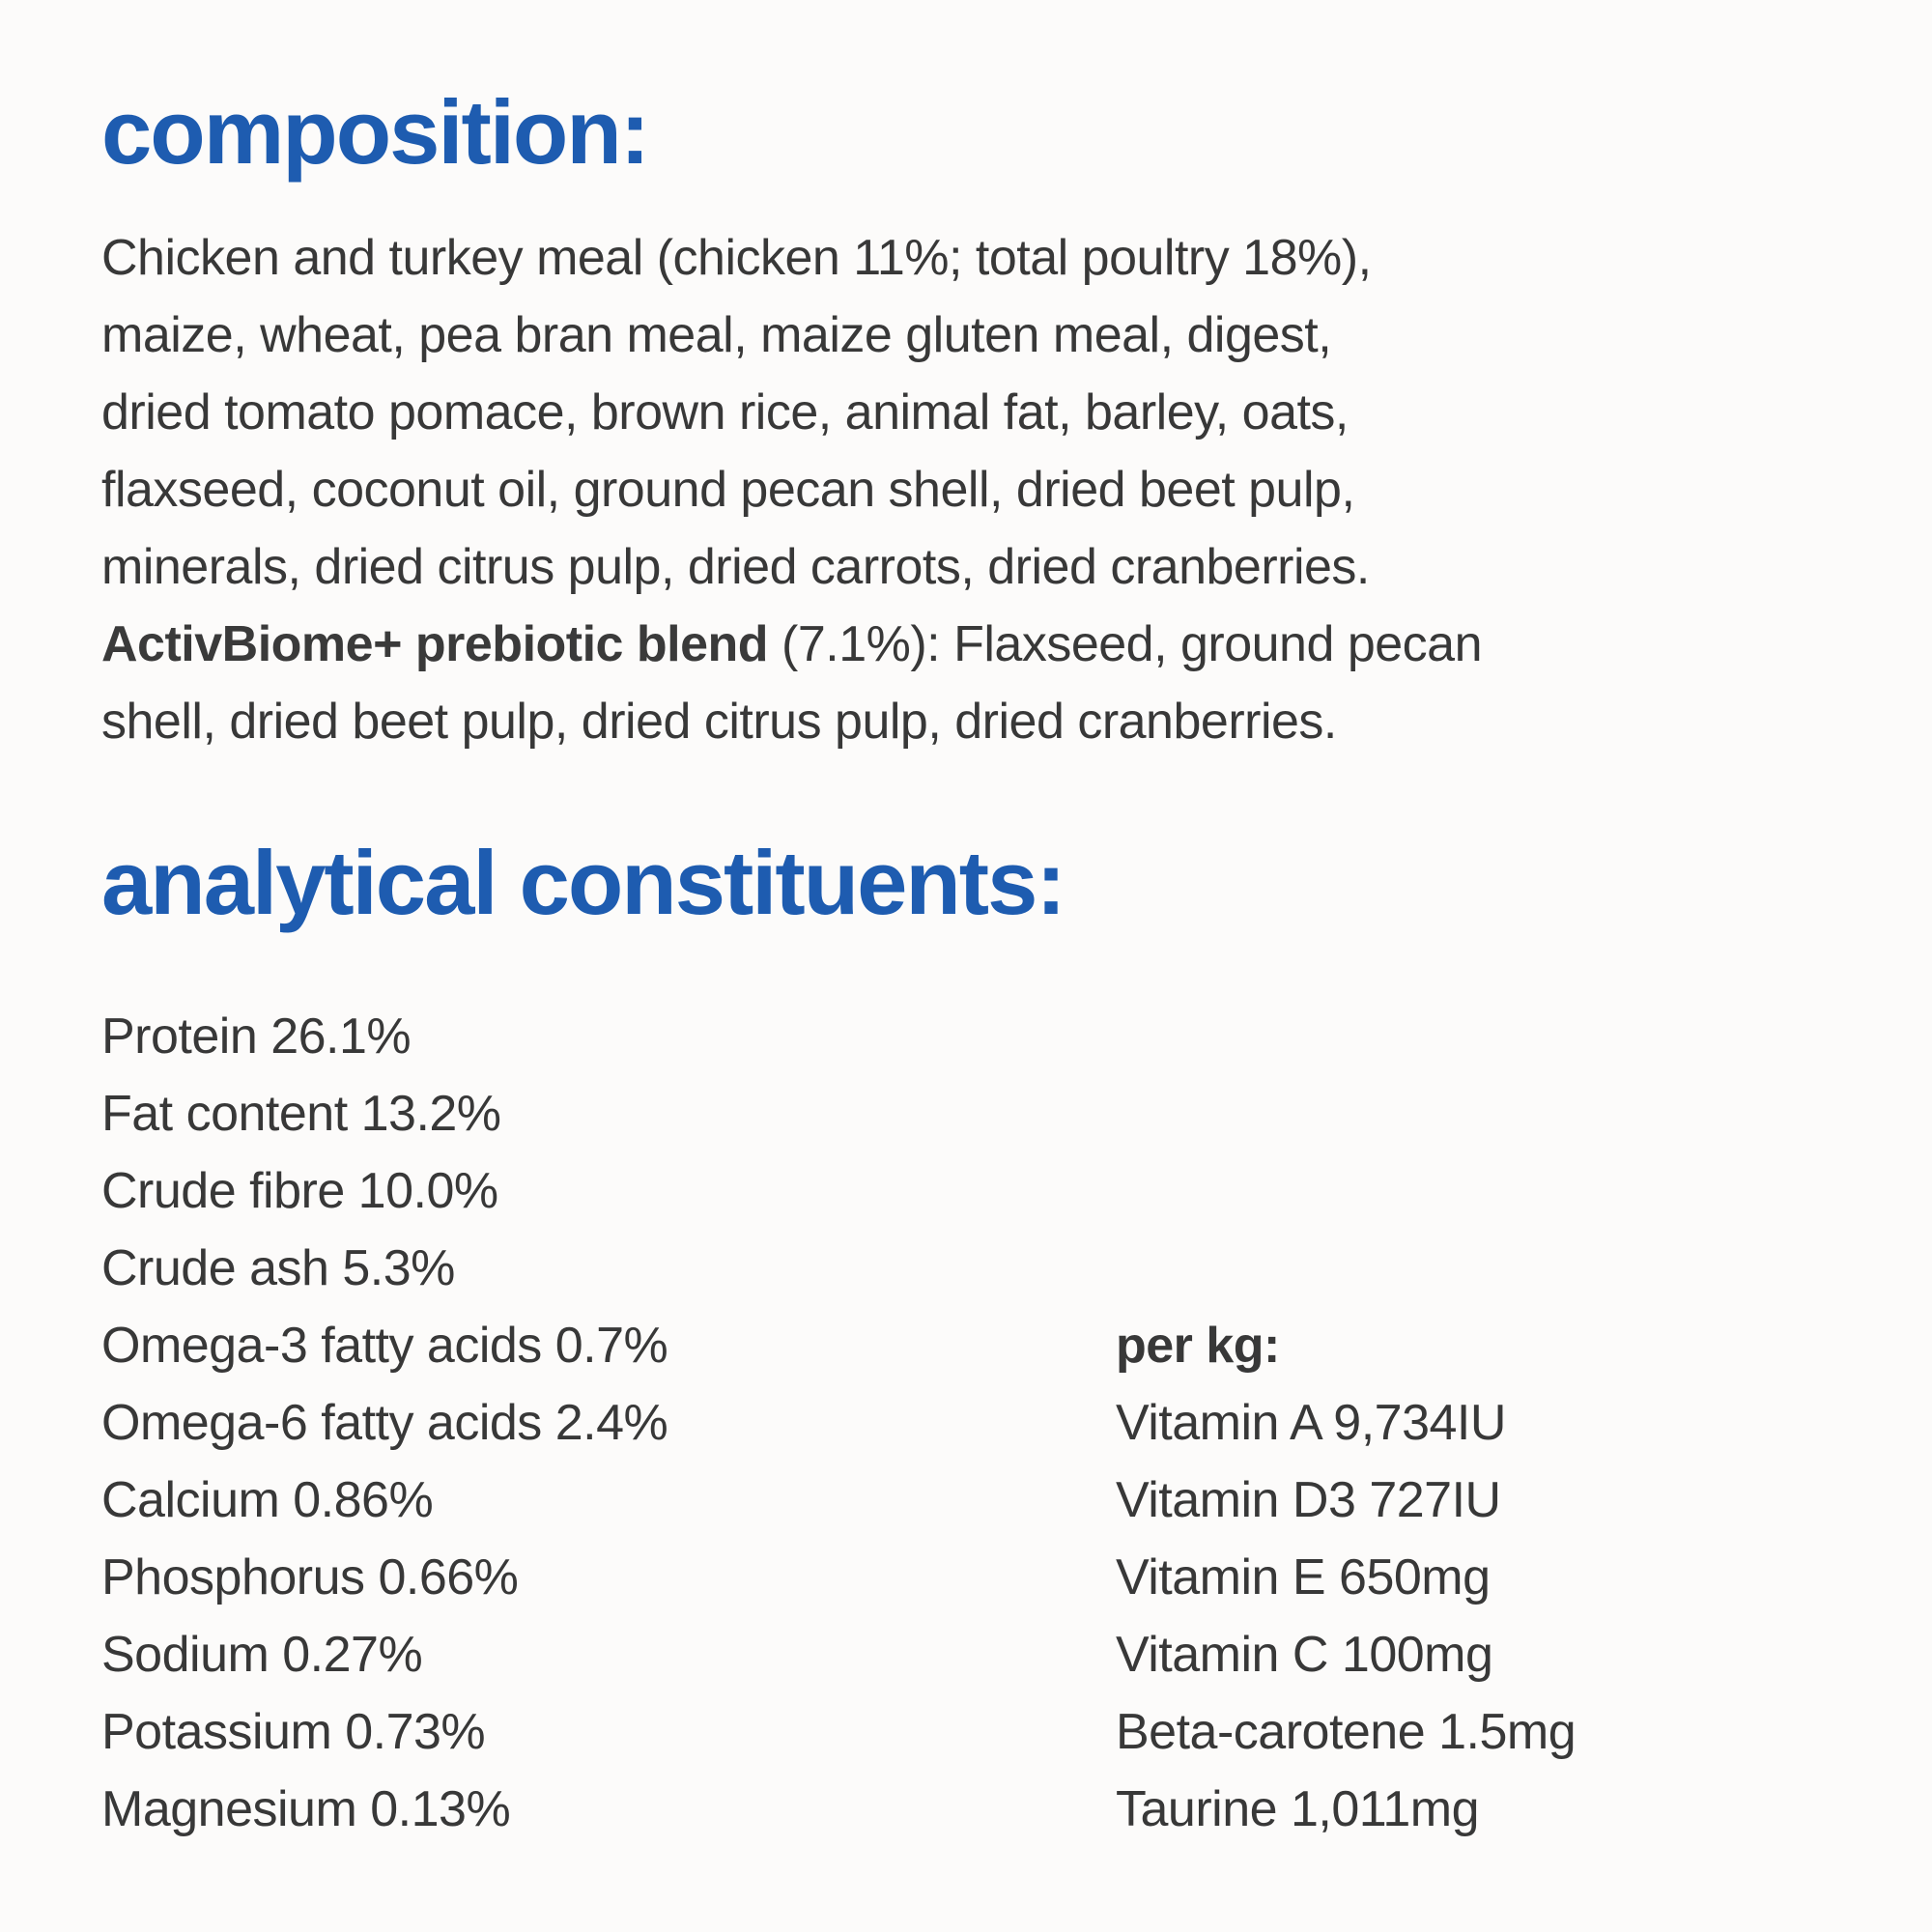  I want to click on per-kg-label: per kg:, so click(1198, 1346).